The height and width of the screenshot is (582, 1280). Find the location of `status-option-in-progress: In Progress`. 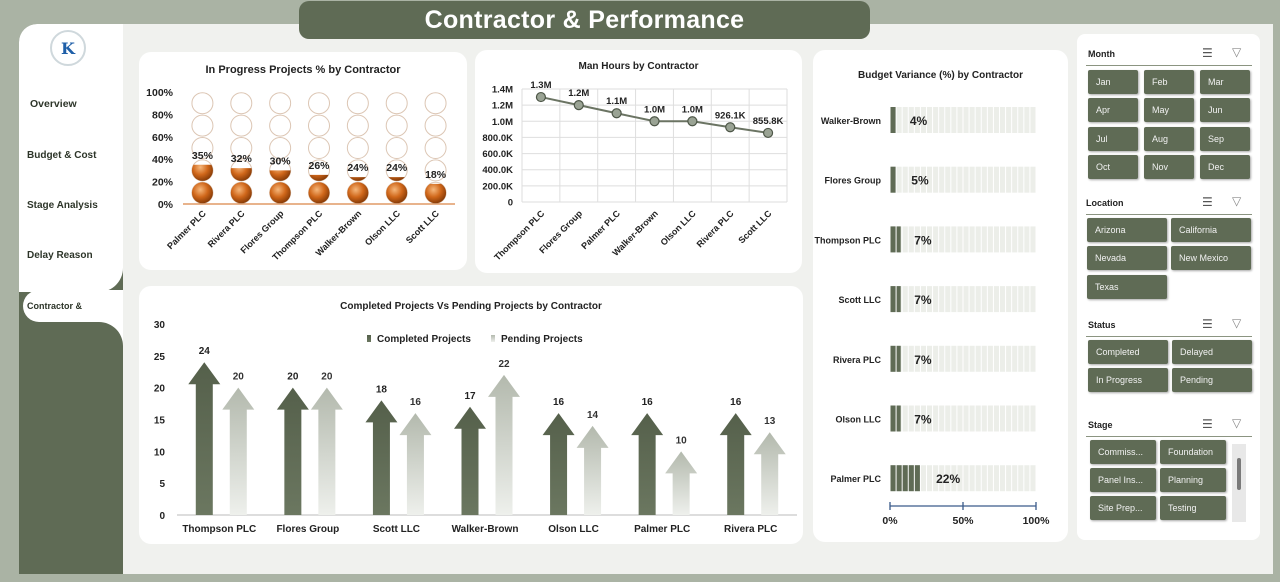

status-option-in-progress: In Progress is located at coordinates (1128, 380).